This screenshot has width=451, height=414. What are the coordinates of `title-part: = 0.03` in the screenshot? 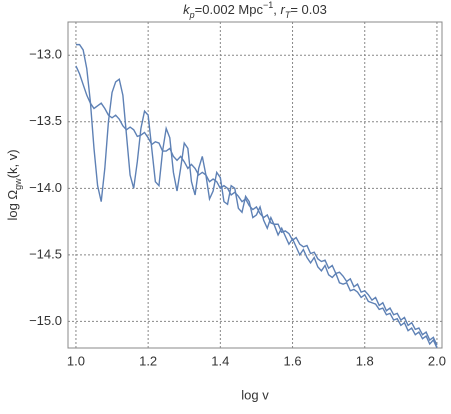 It's located at (308, 9).